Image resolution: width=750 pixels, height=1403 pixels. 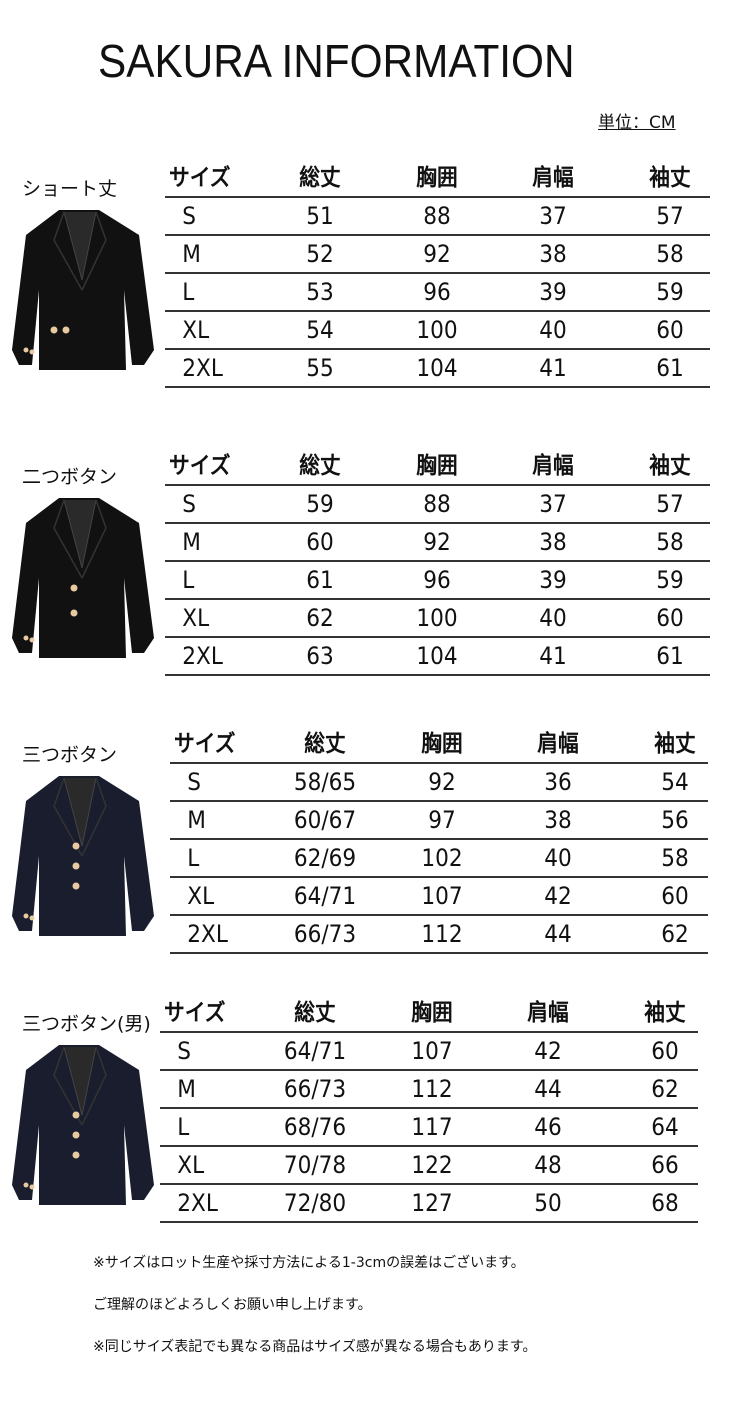 What do you see at coordinates (553, 580) in the screenshot?
I see `table-cell: 39` at bounding box center [553, 580].